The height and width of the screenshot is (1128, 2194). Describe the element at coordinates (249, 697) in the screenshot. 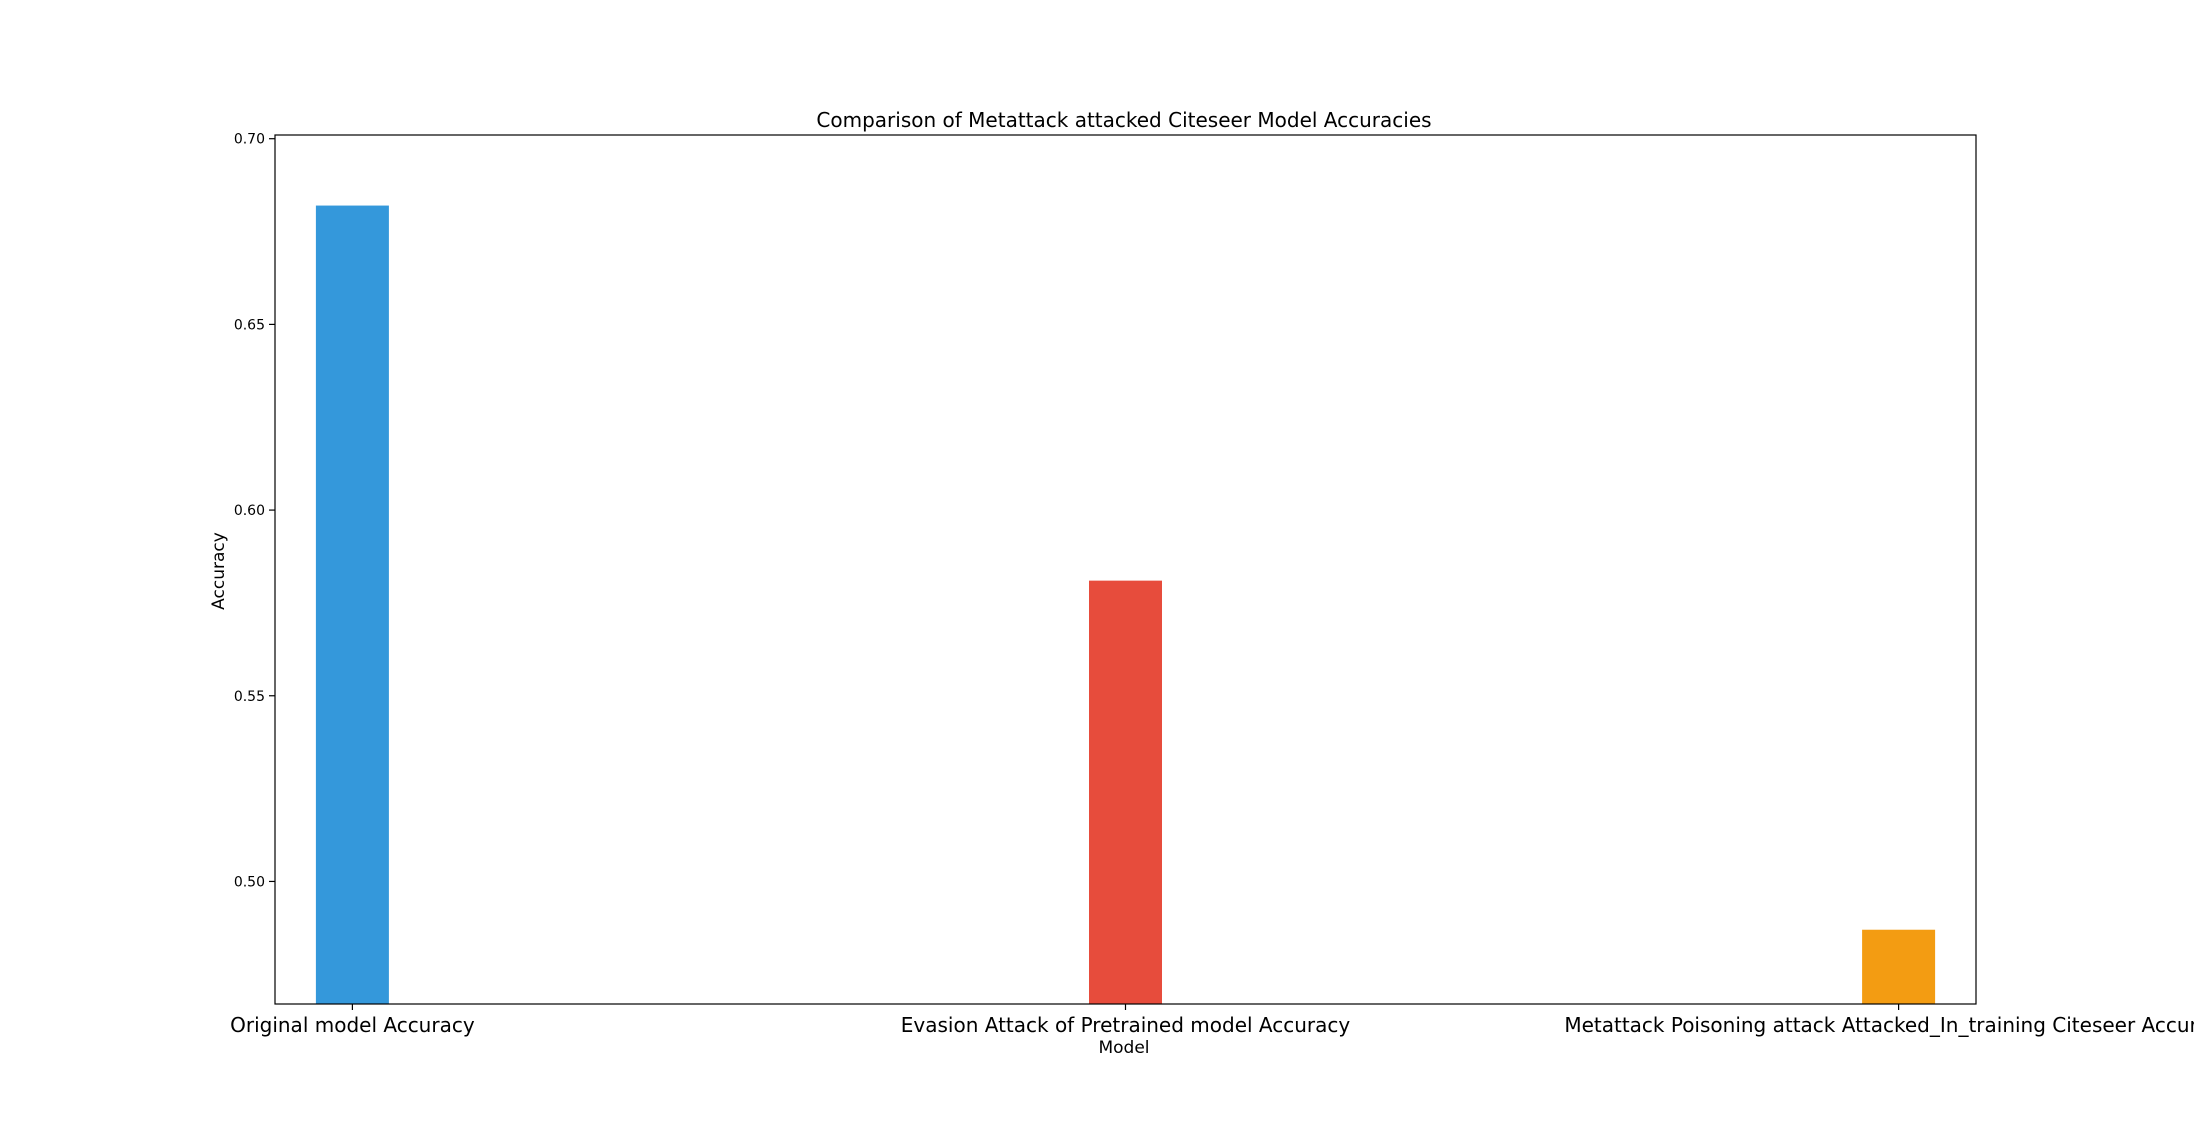

I see `y-tick-label: 0.55` at that location.